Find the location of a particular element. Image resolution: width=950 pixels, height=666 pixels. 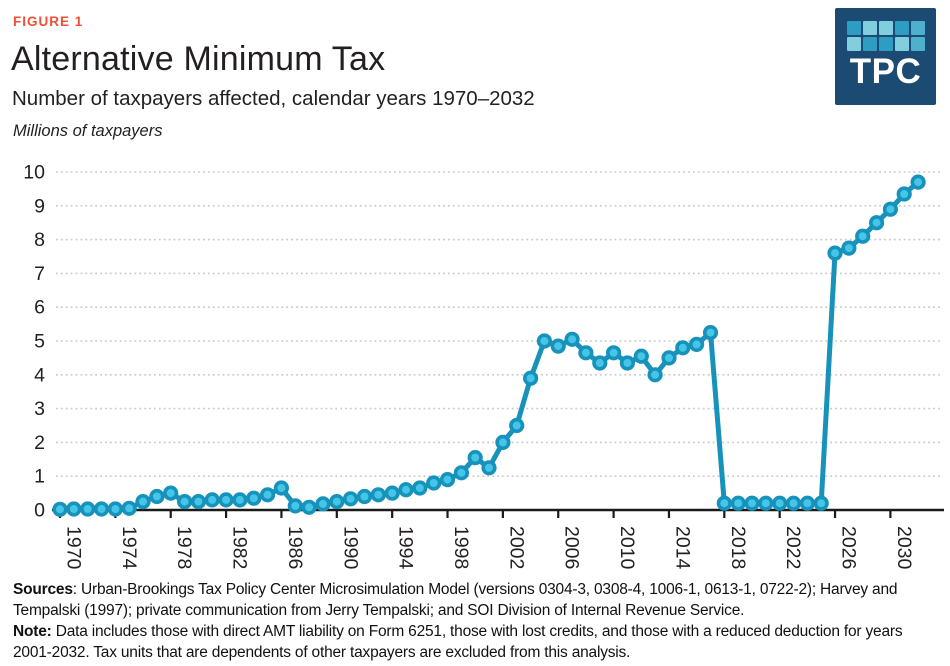

svg-text: 6 is located at coordinates (39, 308).